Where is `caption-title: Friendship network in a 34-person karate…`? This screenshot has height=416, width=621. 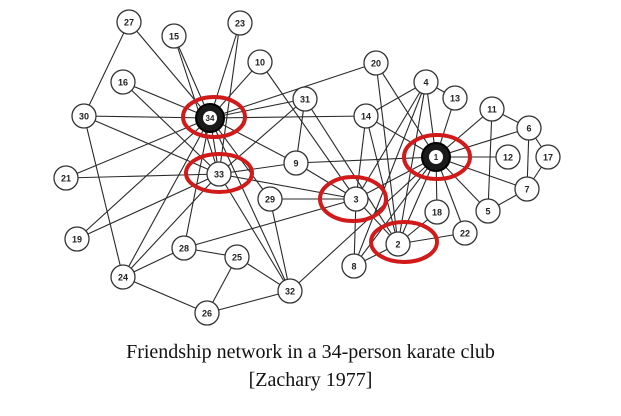 caption-title: Friendship network in a 34-person karate… is located at coordinates (310, 352).